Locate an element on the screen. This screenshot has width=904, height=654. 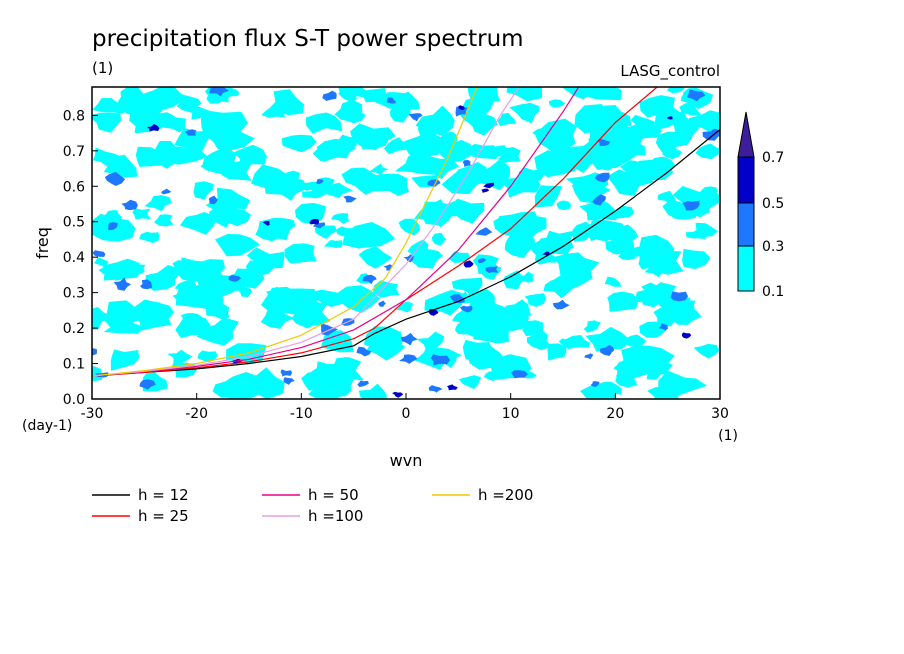
colorbar-label: 0.7 is located at coordinates (773, 158).